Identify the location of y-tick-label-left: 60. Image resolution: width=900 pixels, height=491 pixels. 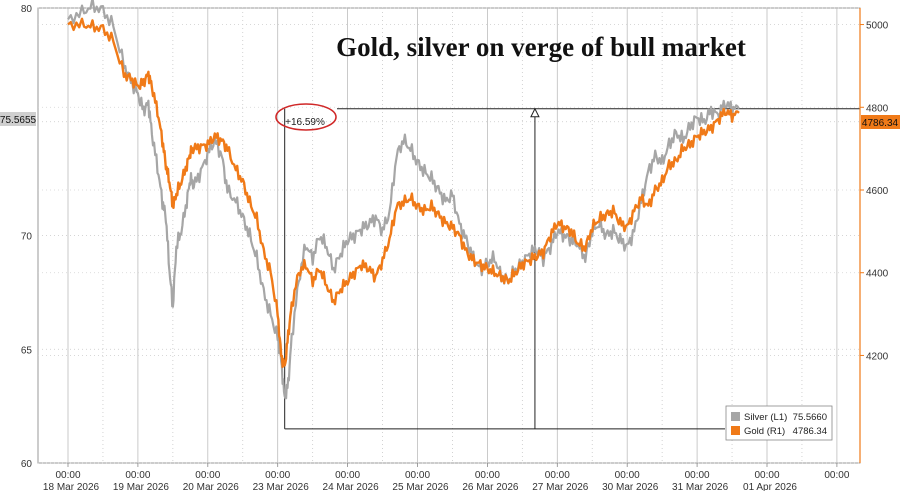
(27, 464).